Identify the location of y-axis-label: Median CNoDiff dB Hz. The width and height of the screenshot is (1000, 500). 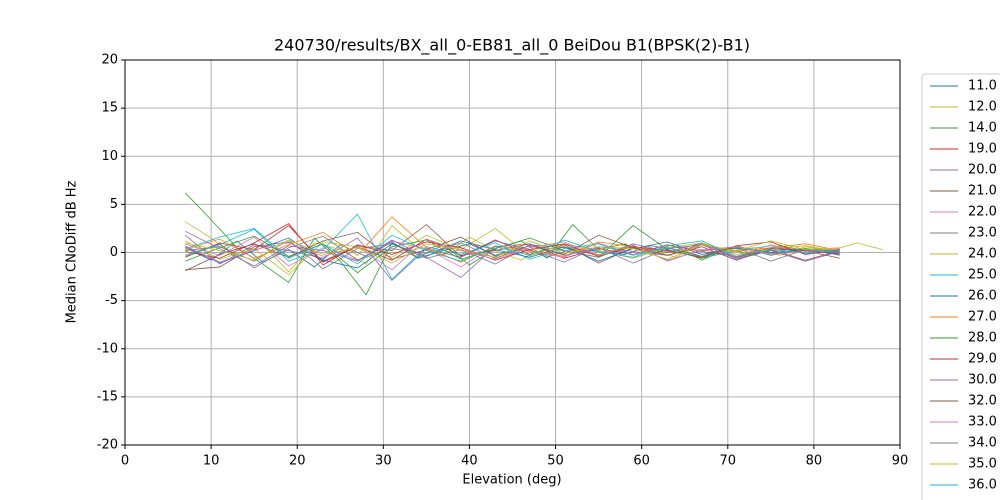
(72, 251).